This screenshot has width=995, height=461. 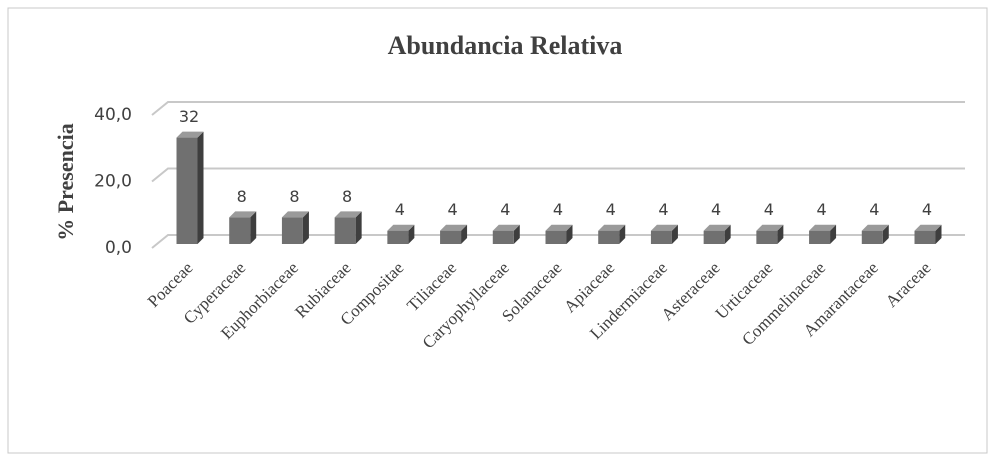 I want to click on y-tick-label: 40,0, so click(x=113, y=115).